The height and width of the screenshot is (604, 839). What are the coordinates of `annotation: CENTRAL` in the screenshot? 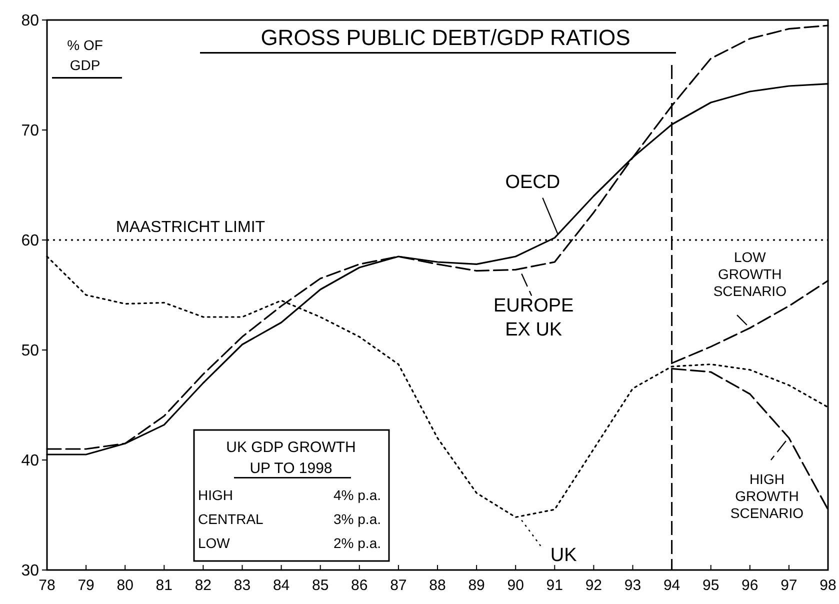 It's located at (231, 519).